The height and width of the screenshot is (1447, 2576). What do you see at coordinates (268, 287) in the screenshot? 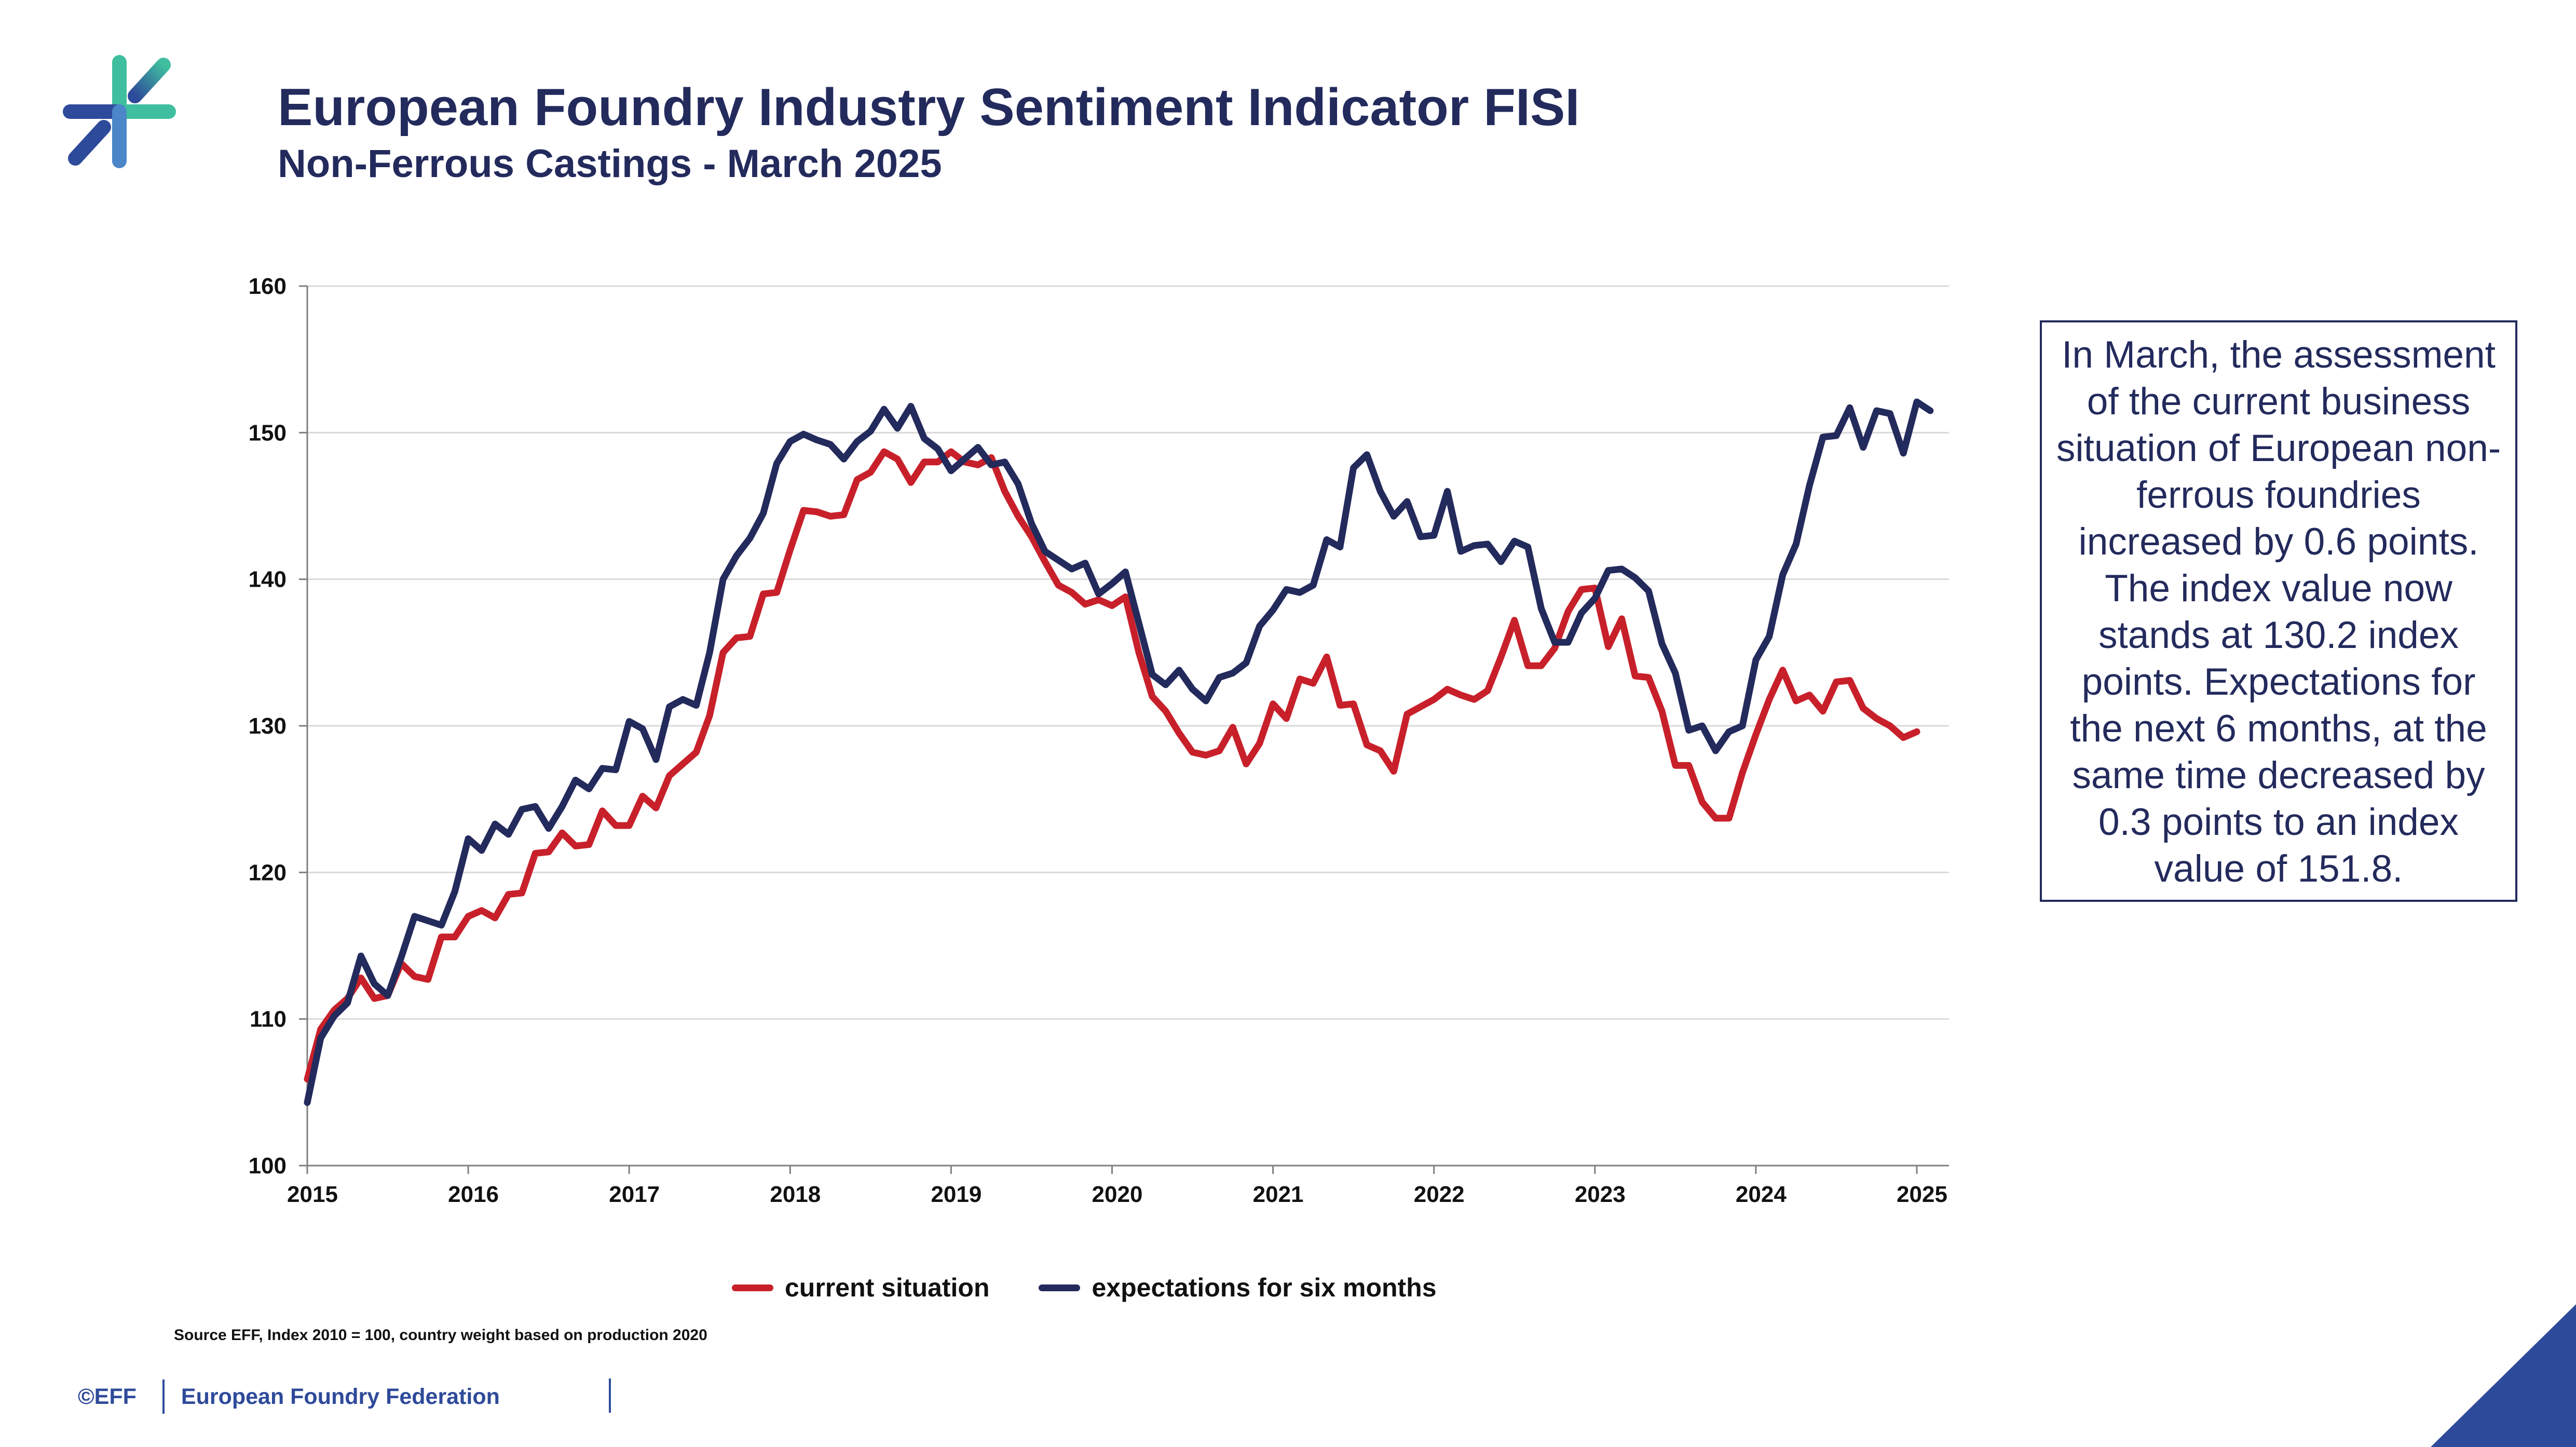
I see `y-tick-label: 160` at bounding box center [268, 287].